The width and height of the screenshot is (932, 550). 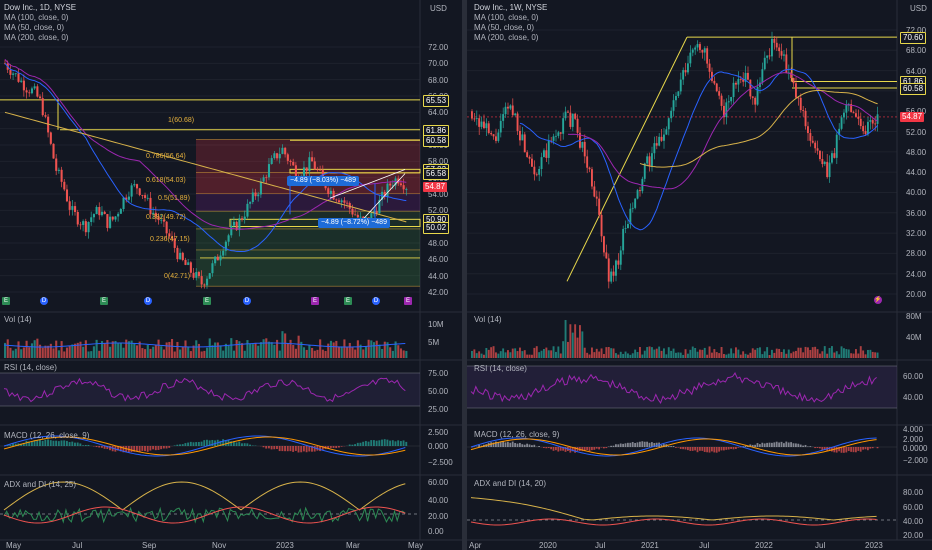 I want to click on right-symbol-title: Dow Inc., 1W, NYSE, so click(x=511, y=7).